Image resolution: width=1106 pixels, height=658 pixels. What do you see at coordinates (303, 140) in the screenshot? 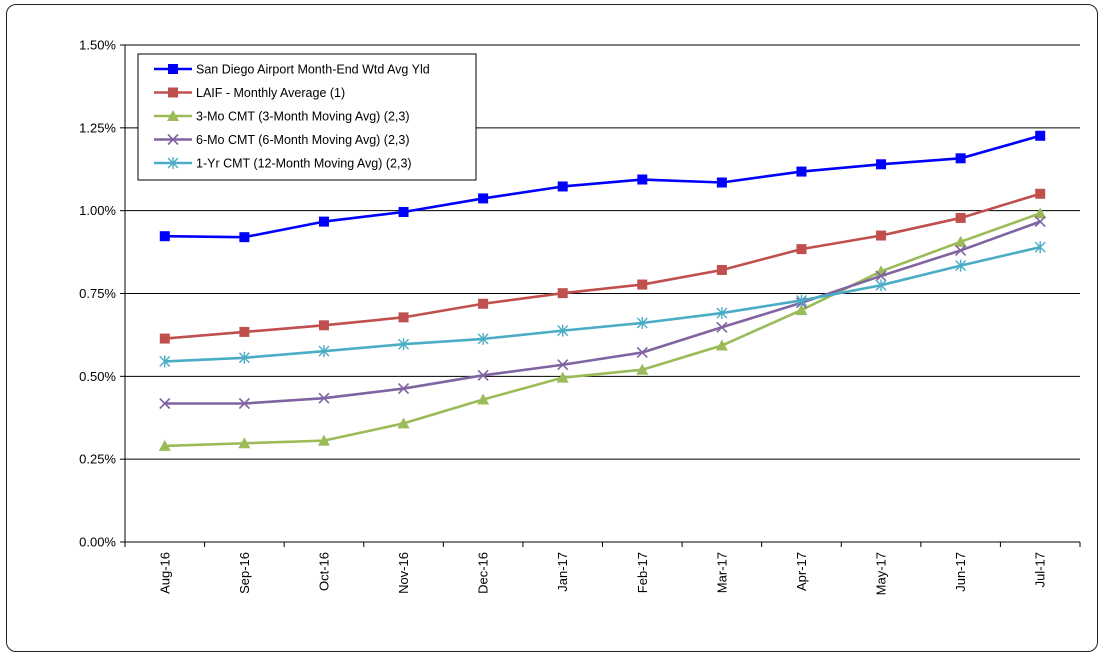
I see `legend-label: 6-Mo CMT (6-Month Moving Avg) (2,3)` at bounding box center [303, 140].